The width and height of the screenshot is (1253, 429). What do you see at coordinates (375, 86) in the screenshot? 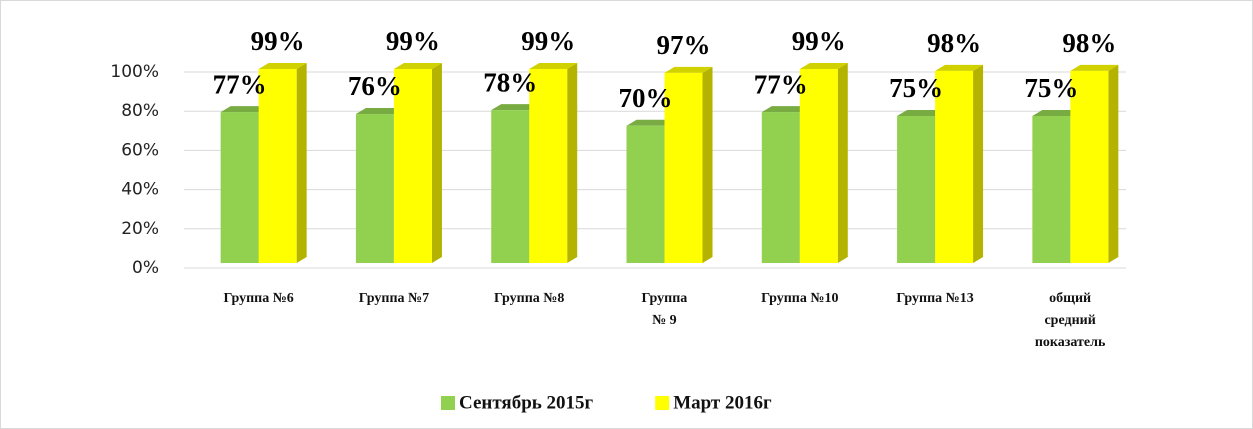
I see `value-label: 76%` at bounding box center [375, 86].